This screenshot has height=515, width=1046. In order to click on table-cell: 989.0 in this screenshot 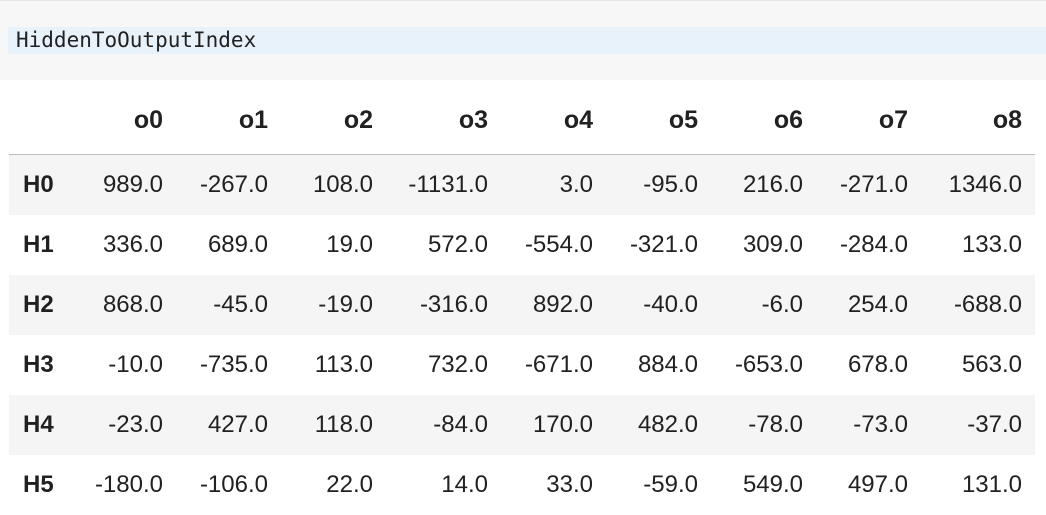, I will do `click(132, 184)`.